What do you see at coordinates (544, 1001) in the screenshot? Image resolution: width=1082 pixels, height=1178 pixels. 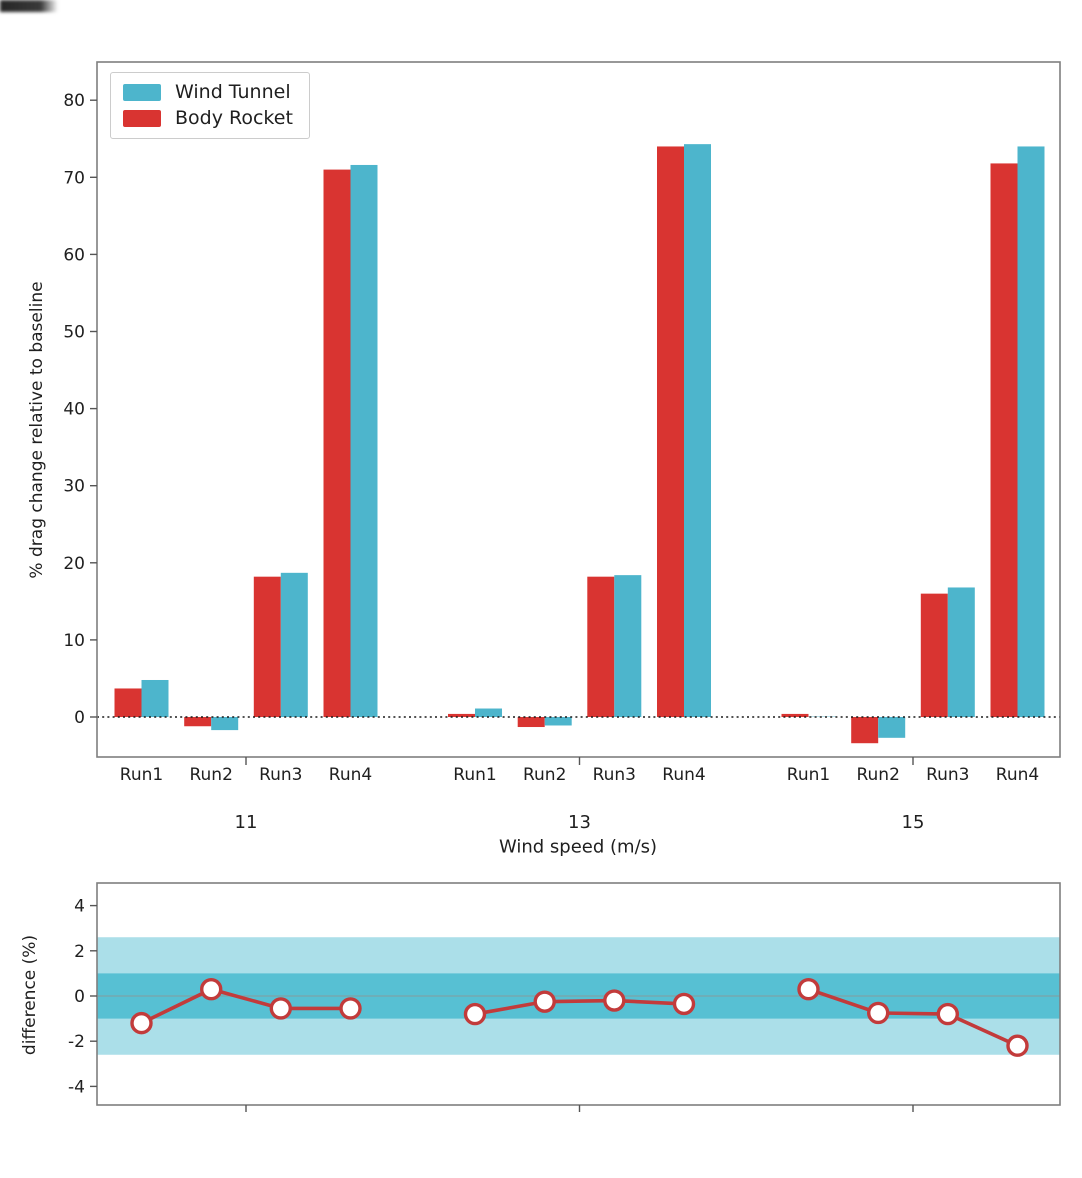 I see `difference-marker-13-run2` at bounding box center [544, 1001].